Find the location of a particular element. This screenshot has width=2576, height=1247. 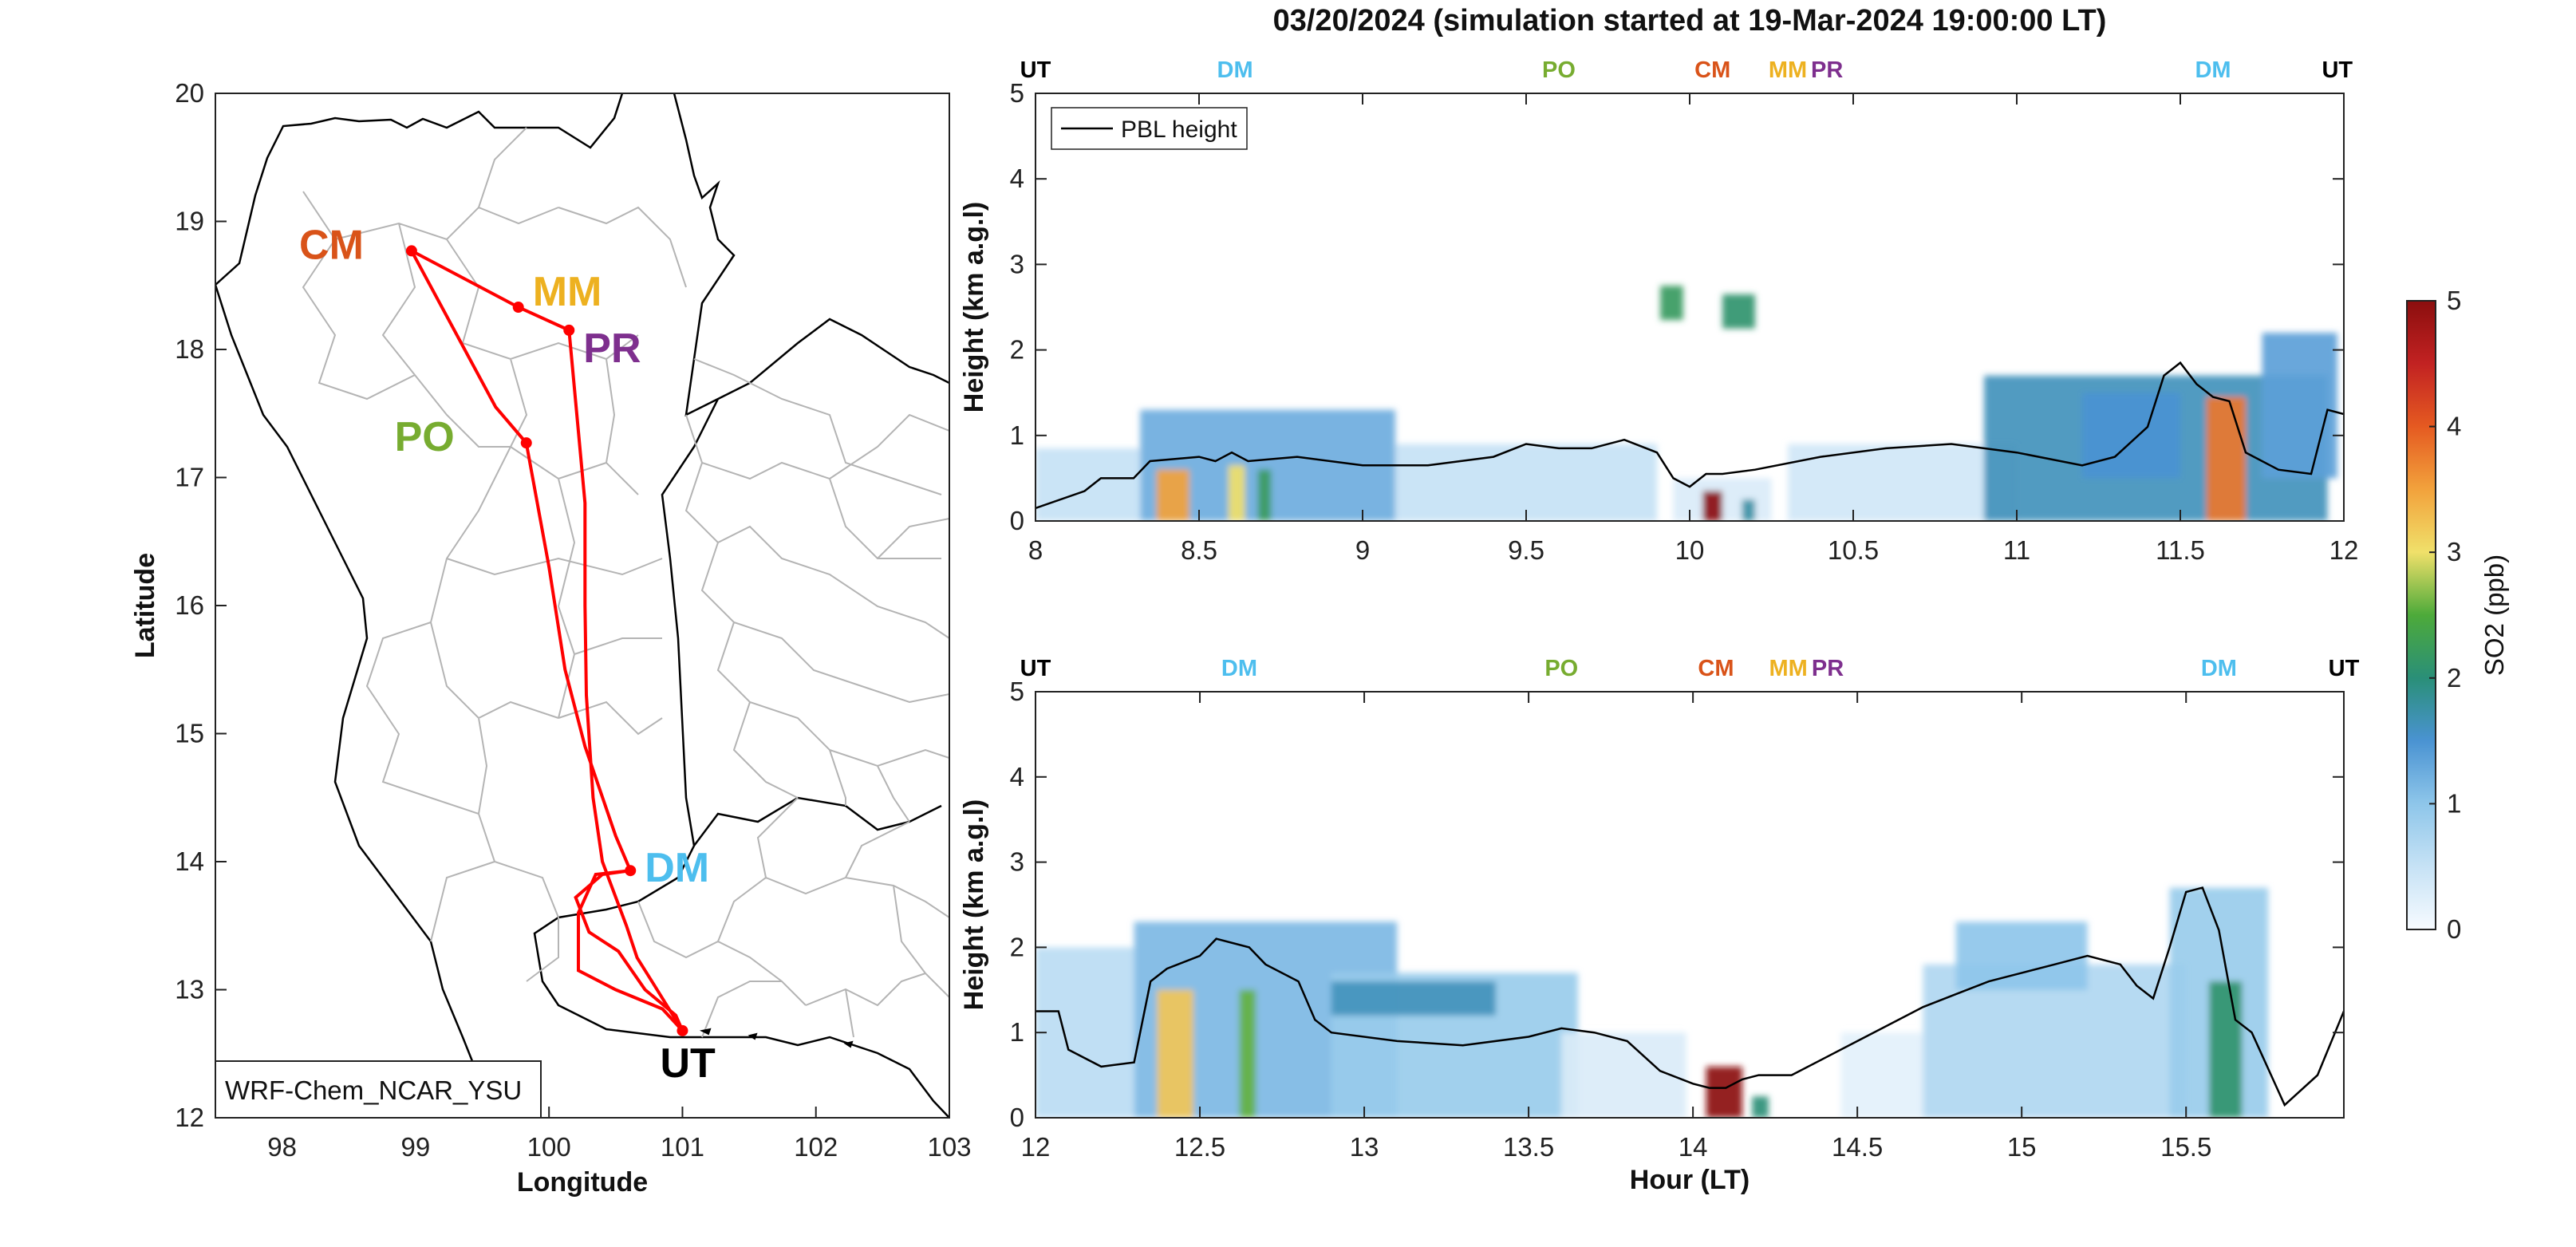

stop-marker-pr is located at coordinates (569, 330).